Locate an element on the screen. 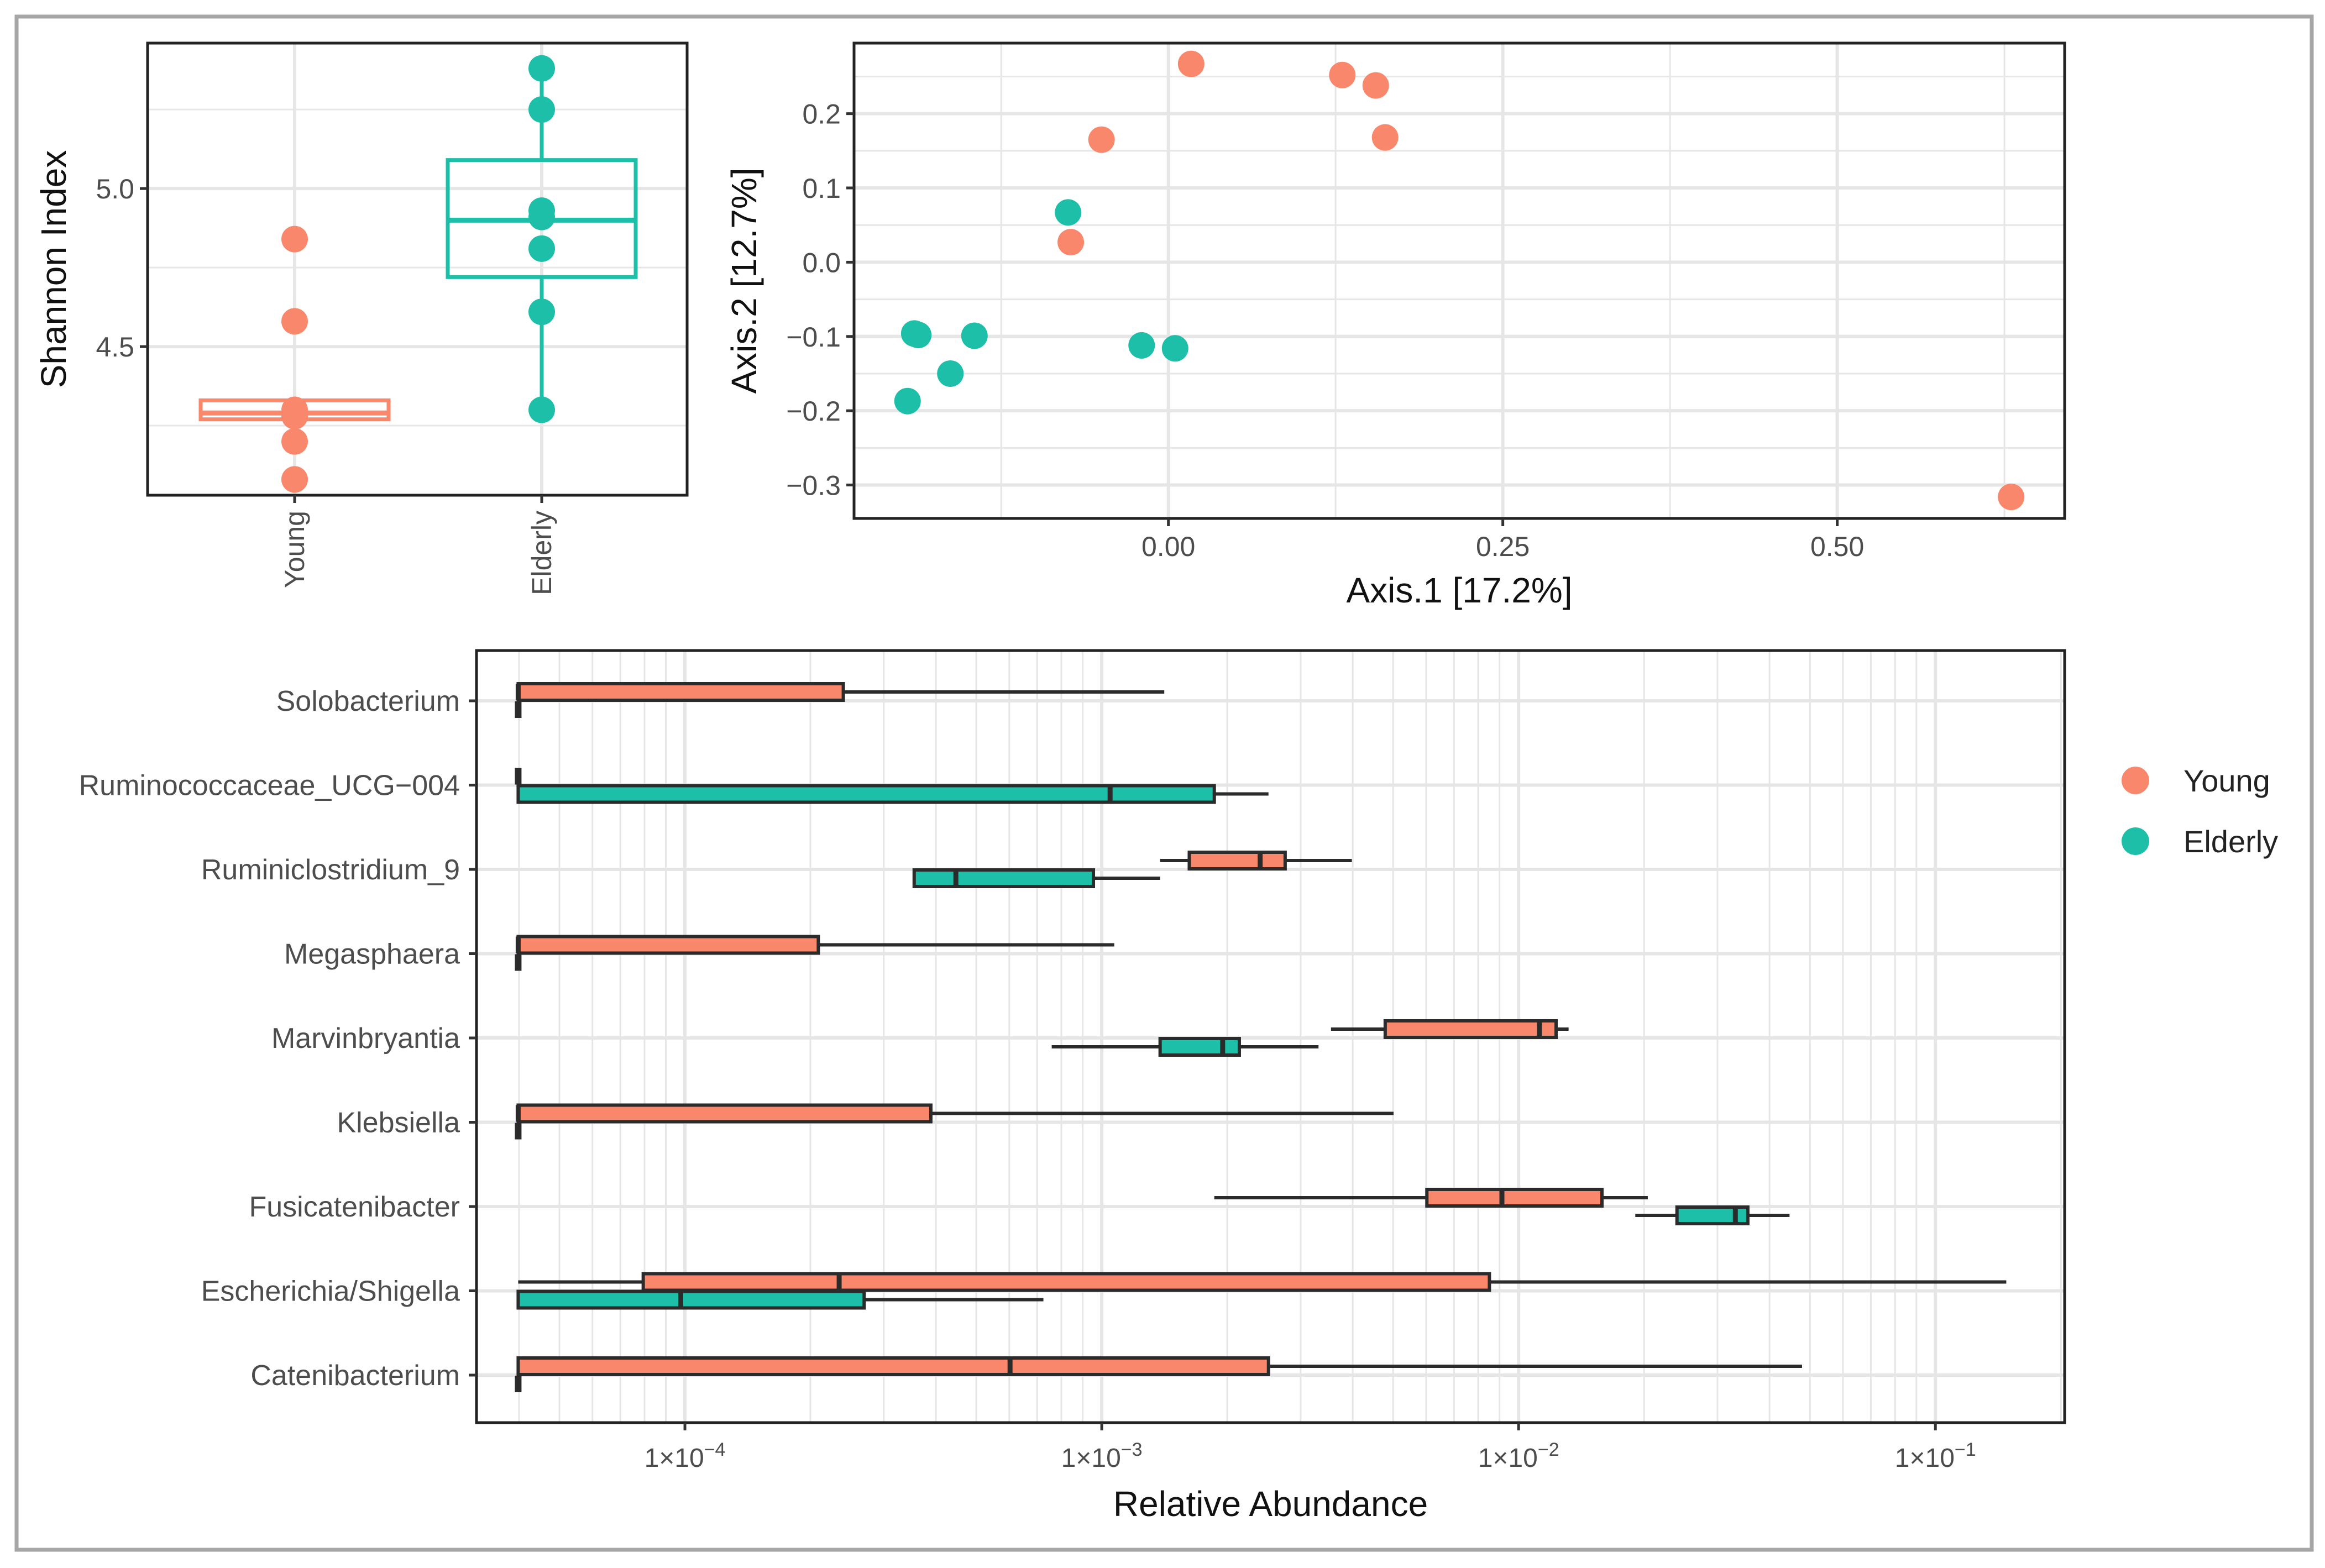 Image resolution: width=2325 pixels, height=1568 pixels. abundance-box-klebsiella-young is located at coordinates (724, 1113).